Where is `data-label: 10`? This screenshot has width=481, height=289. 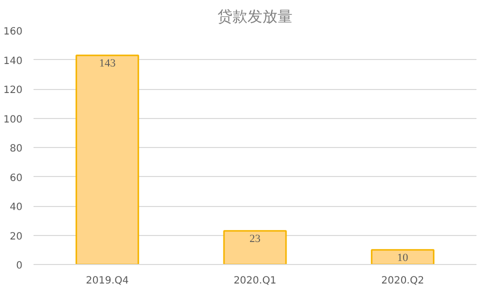 data-label: 10 is located at coordinates (403, 258).